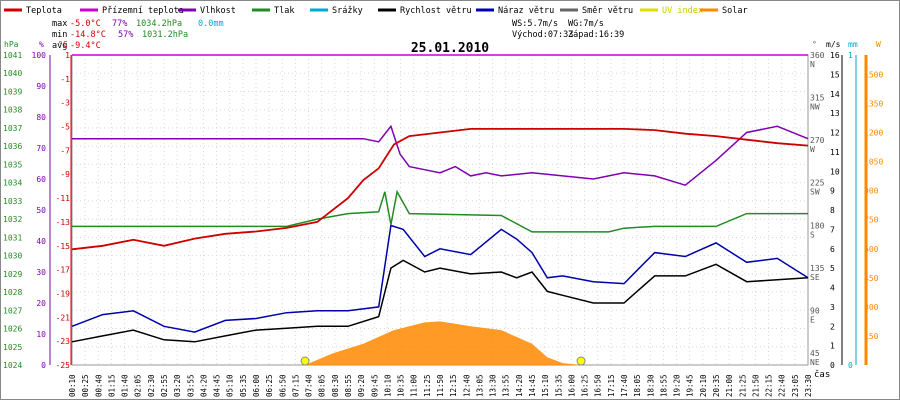 Image resolution: width=900 pixels, height=400 pixels. I want to click on tick-label-time: 22:15, so click(769, 385).